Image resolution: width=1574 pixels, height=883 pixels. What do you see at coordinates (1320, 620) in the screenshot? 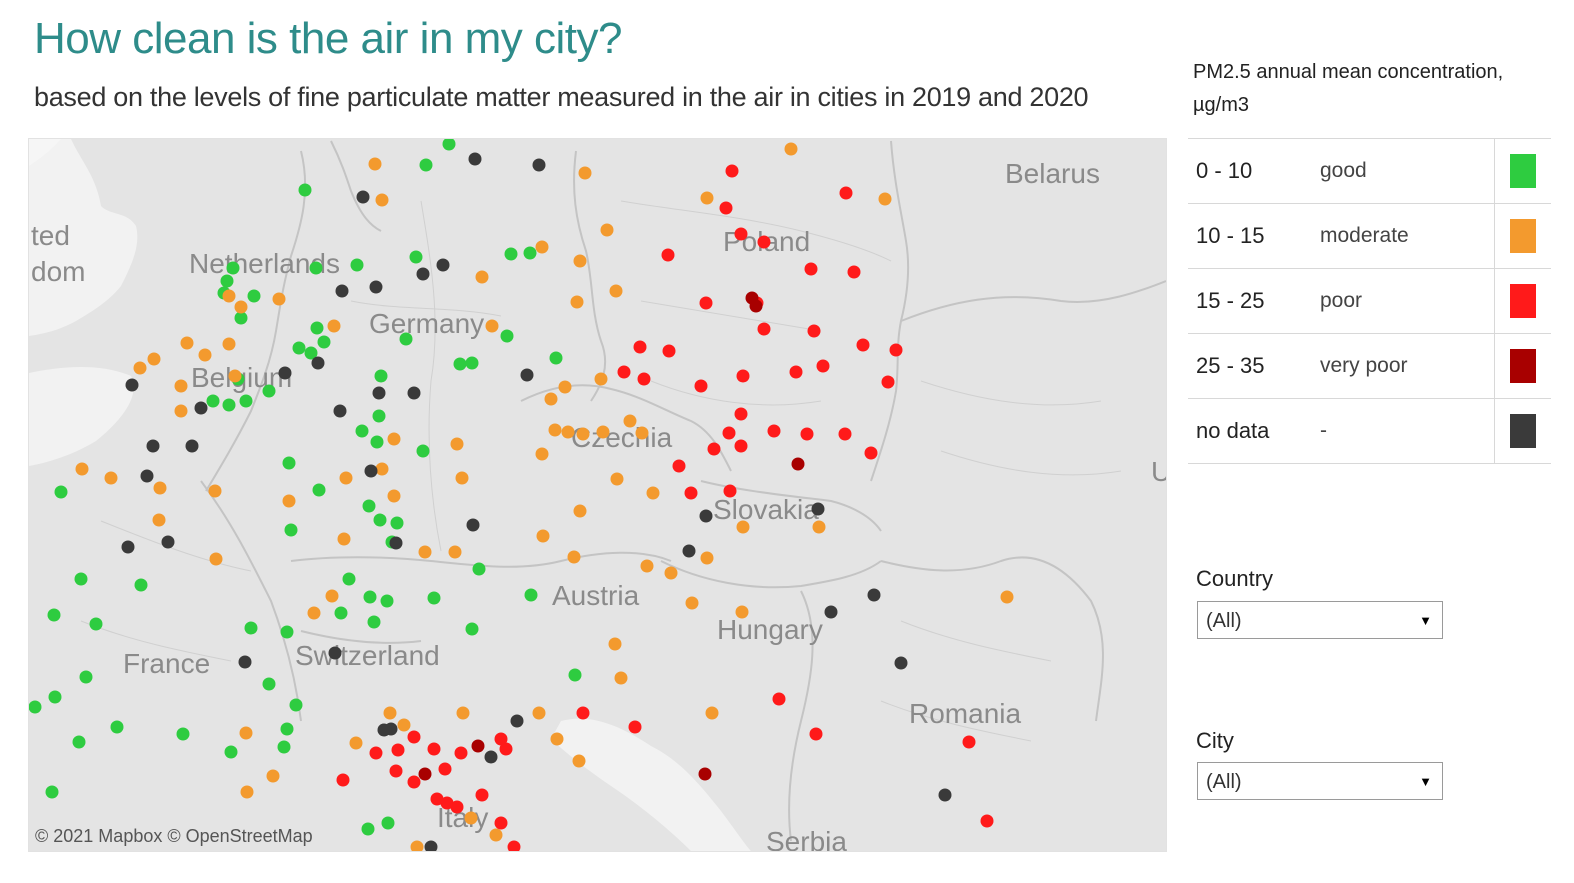
I see `country-select: (All) ▼` at bounding box center [1320, 620].